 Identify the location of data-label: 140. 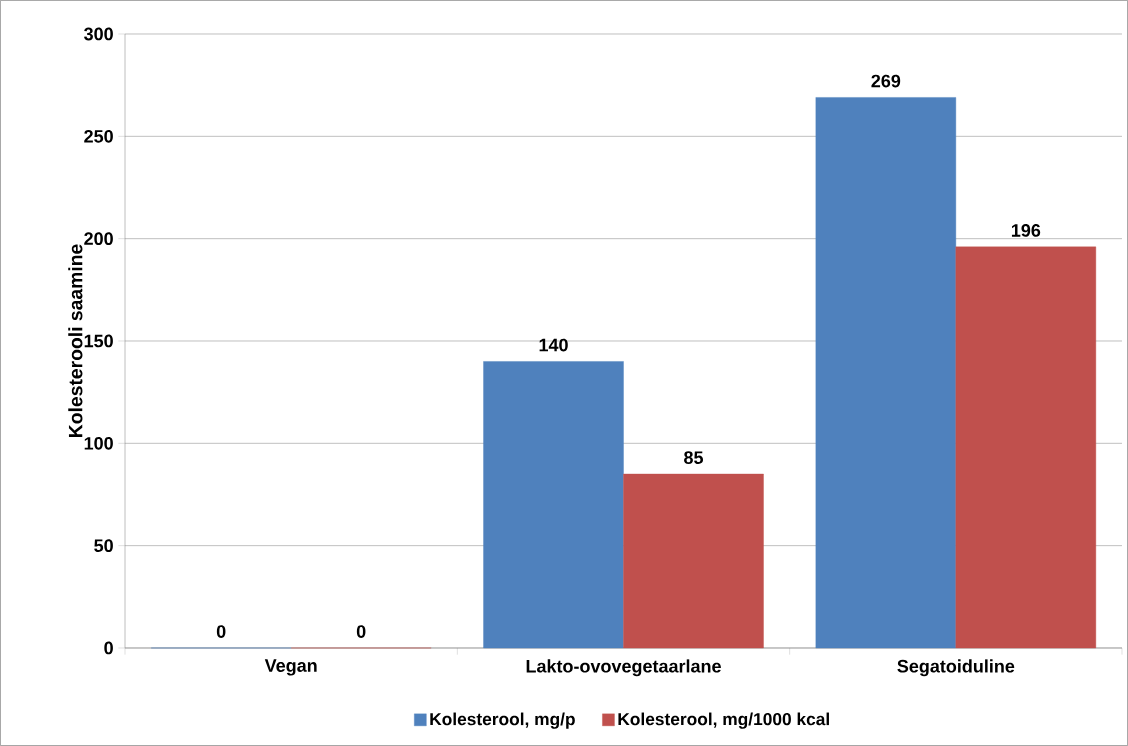
(553, 345).